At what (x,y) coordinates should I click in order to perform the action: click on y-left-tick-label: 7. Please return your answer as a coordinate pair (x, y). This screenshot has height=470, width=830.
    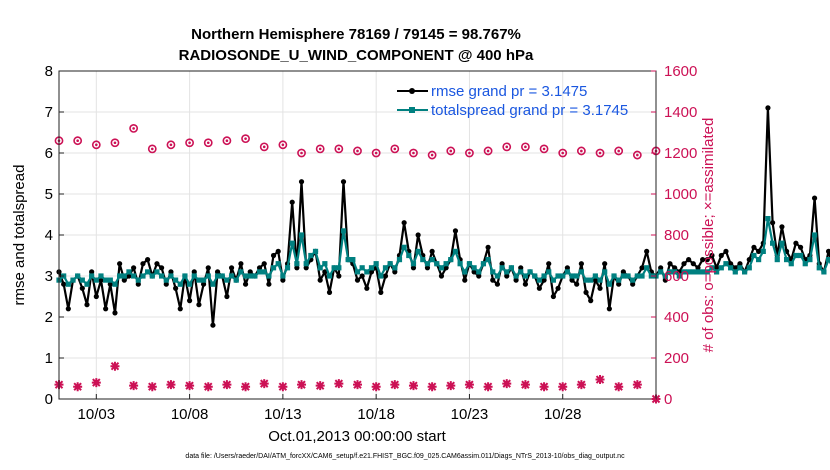
    Looking at the image, I should click on (49, 112).